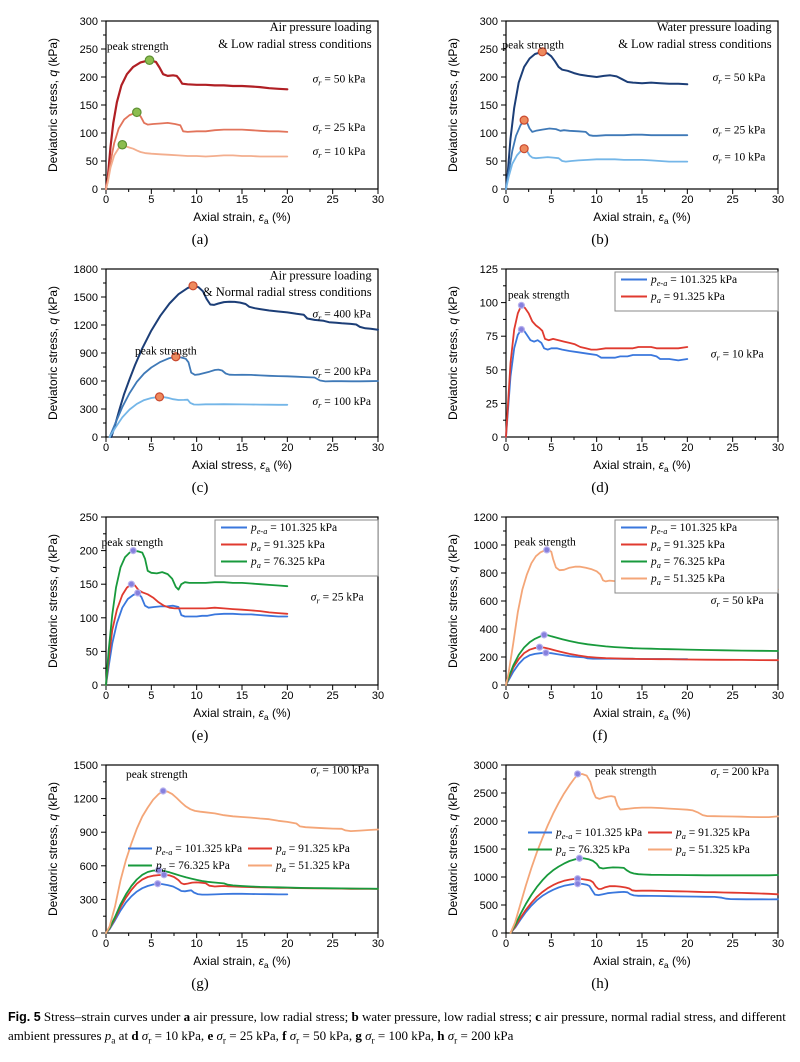 The image size is (800, 1062). Describe the element at coordinates (489, 134) in the screenshot. I see `y-tick-label: 100` at that location.